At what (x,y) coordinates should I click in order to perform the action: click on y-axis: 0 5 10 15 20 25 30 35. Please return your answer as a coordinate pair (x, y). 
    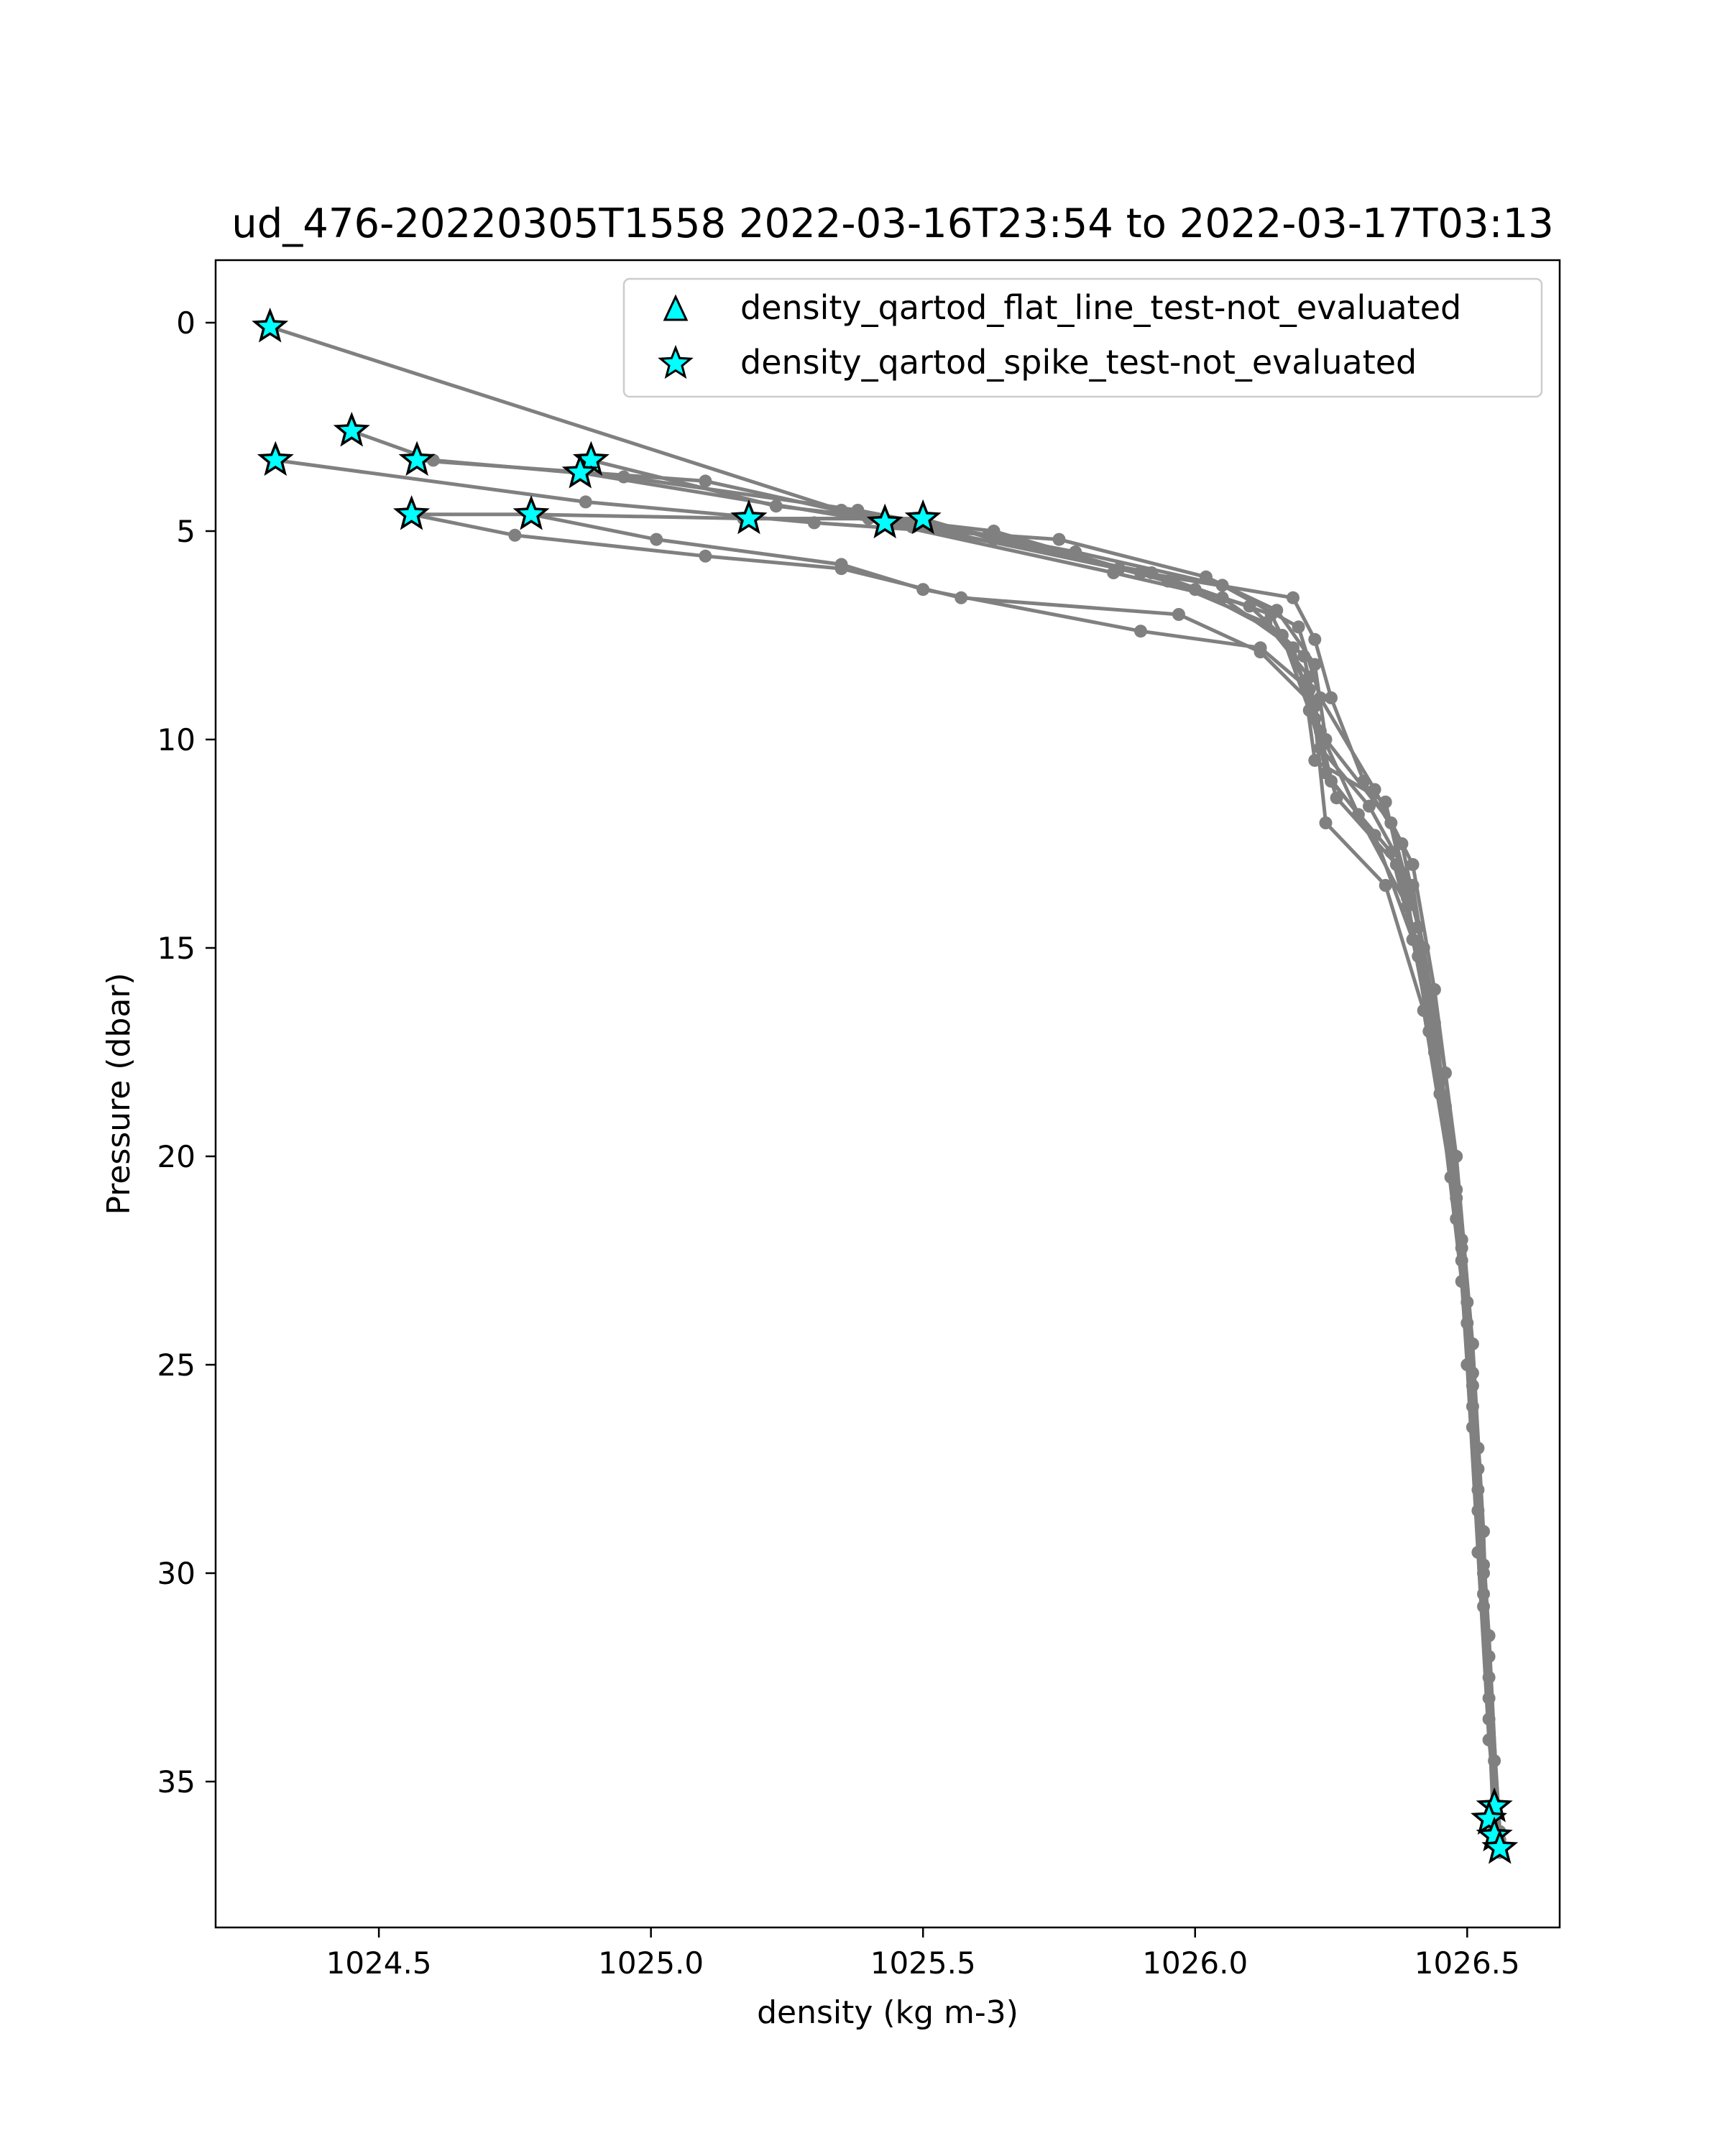
    Looking at the image, I should click on (186, 1053).